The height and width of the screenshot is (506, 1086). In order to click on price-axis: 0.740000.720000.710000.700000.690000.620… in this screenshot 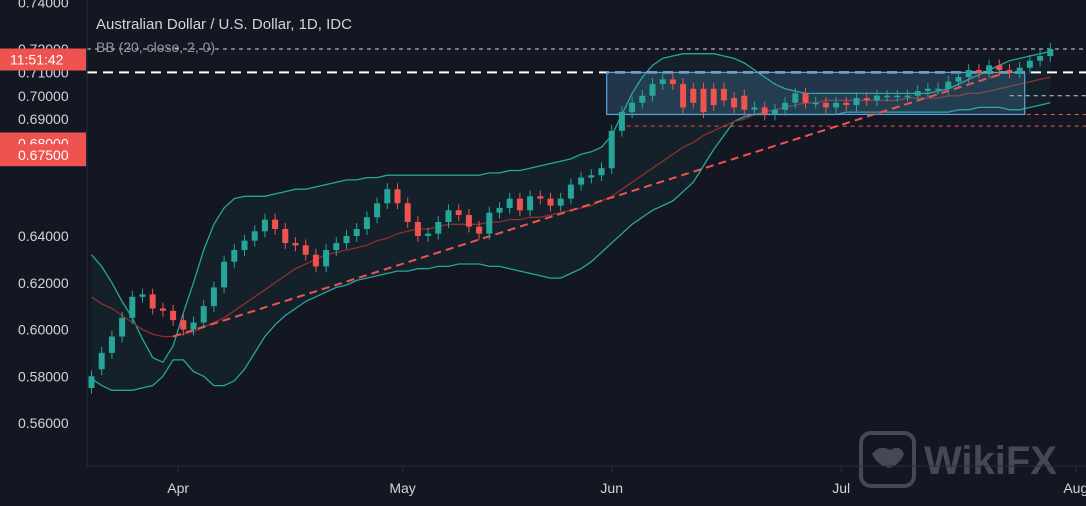, I will do `click(43, 215)`.